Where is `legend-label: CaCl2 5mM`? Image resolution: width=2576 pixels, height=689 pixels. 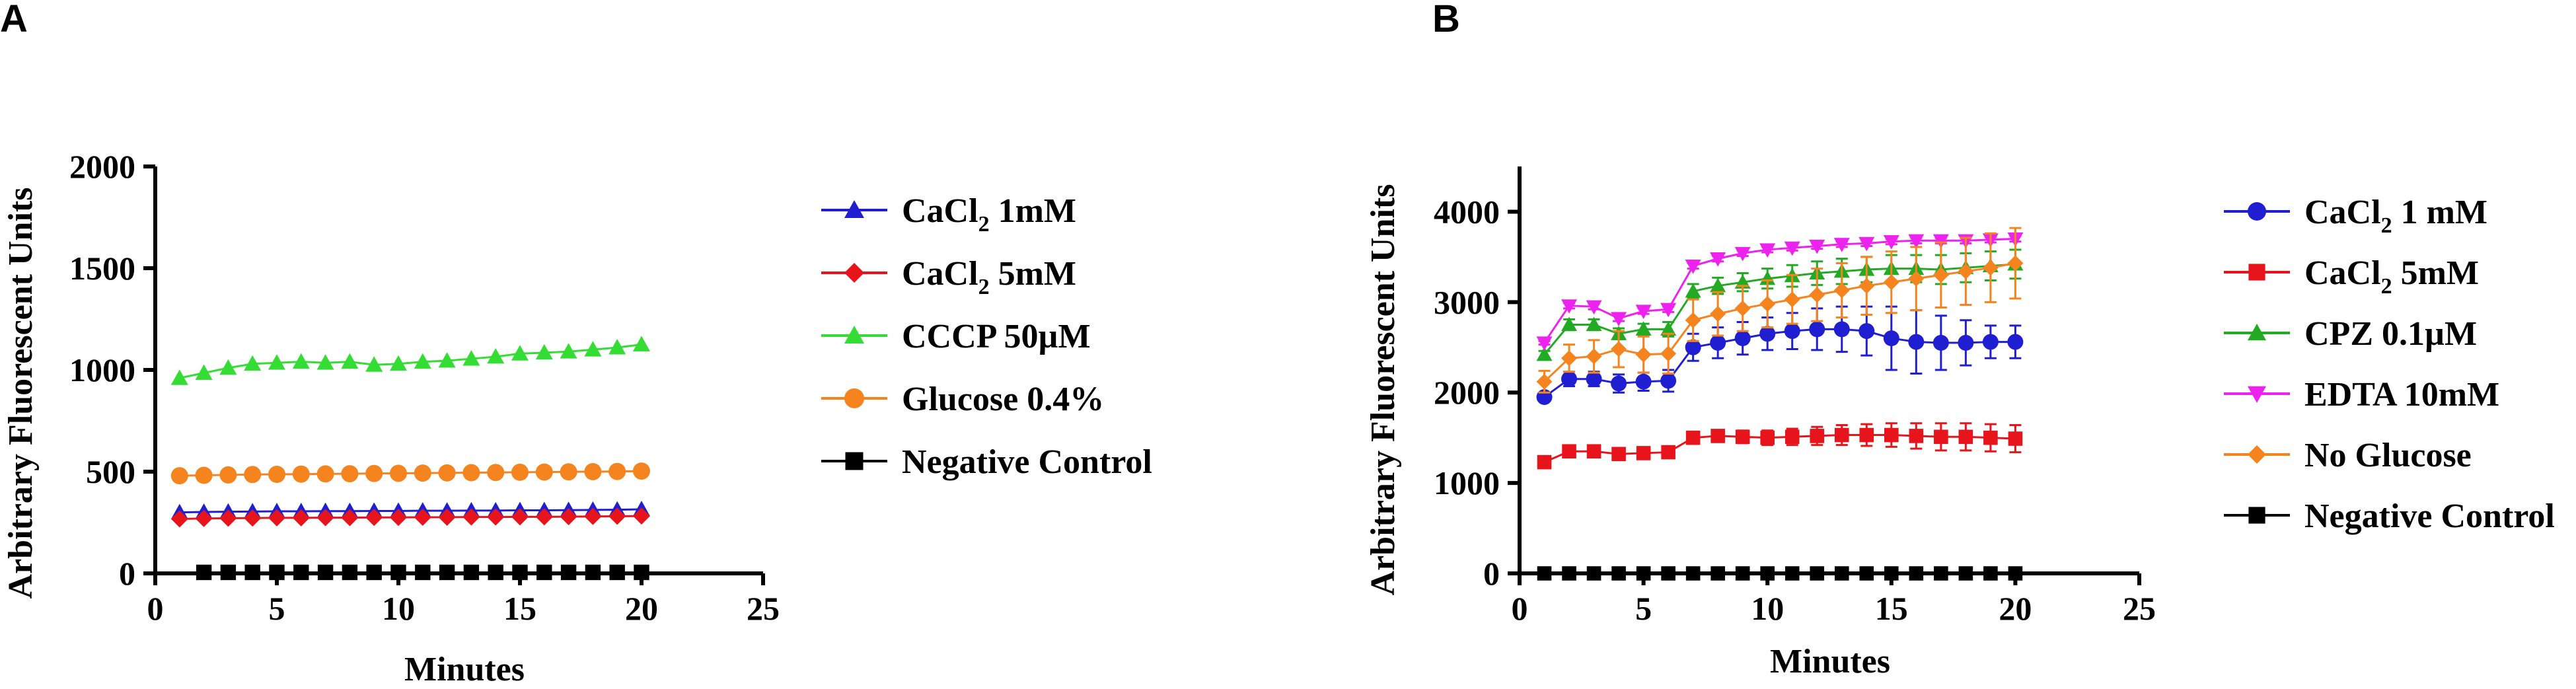
legend-label: CaCl2 5mM is located at coordinates (989, 277).